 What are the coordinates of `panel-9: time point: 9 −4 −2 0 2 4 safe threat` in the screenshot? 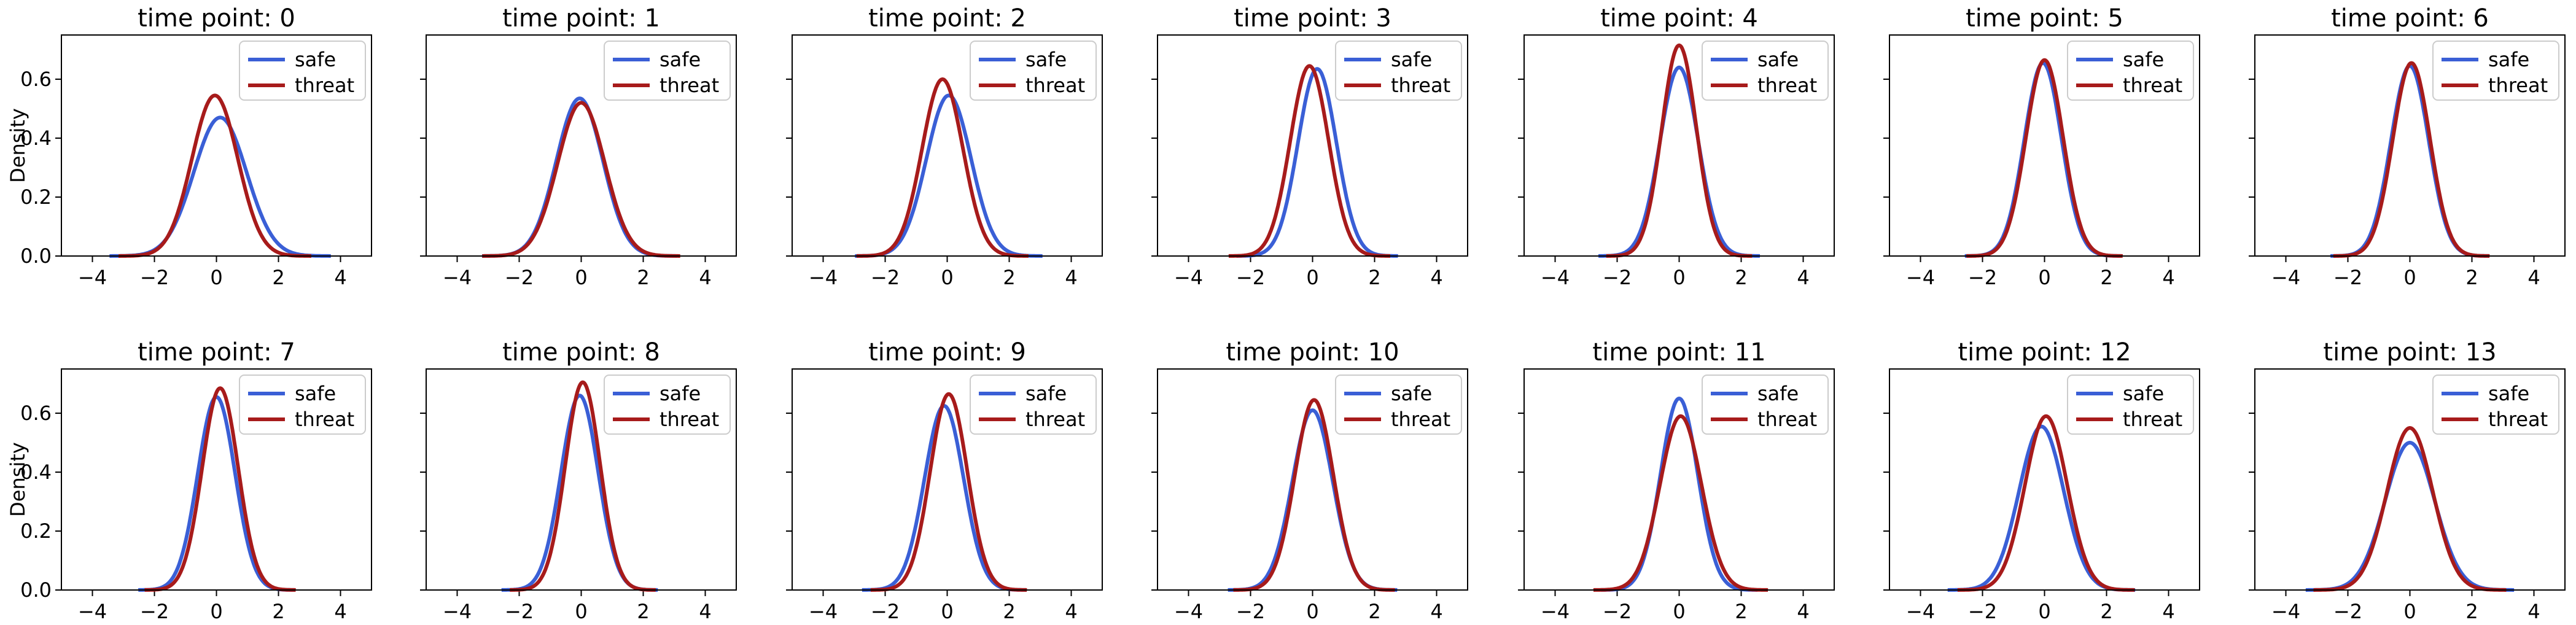 It's located at (944, 481).